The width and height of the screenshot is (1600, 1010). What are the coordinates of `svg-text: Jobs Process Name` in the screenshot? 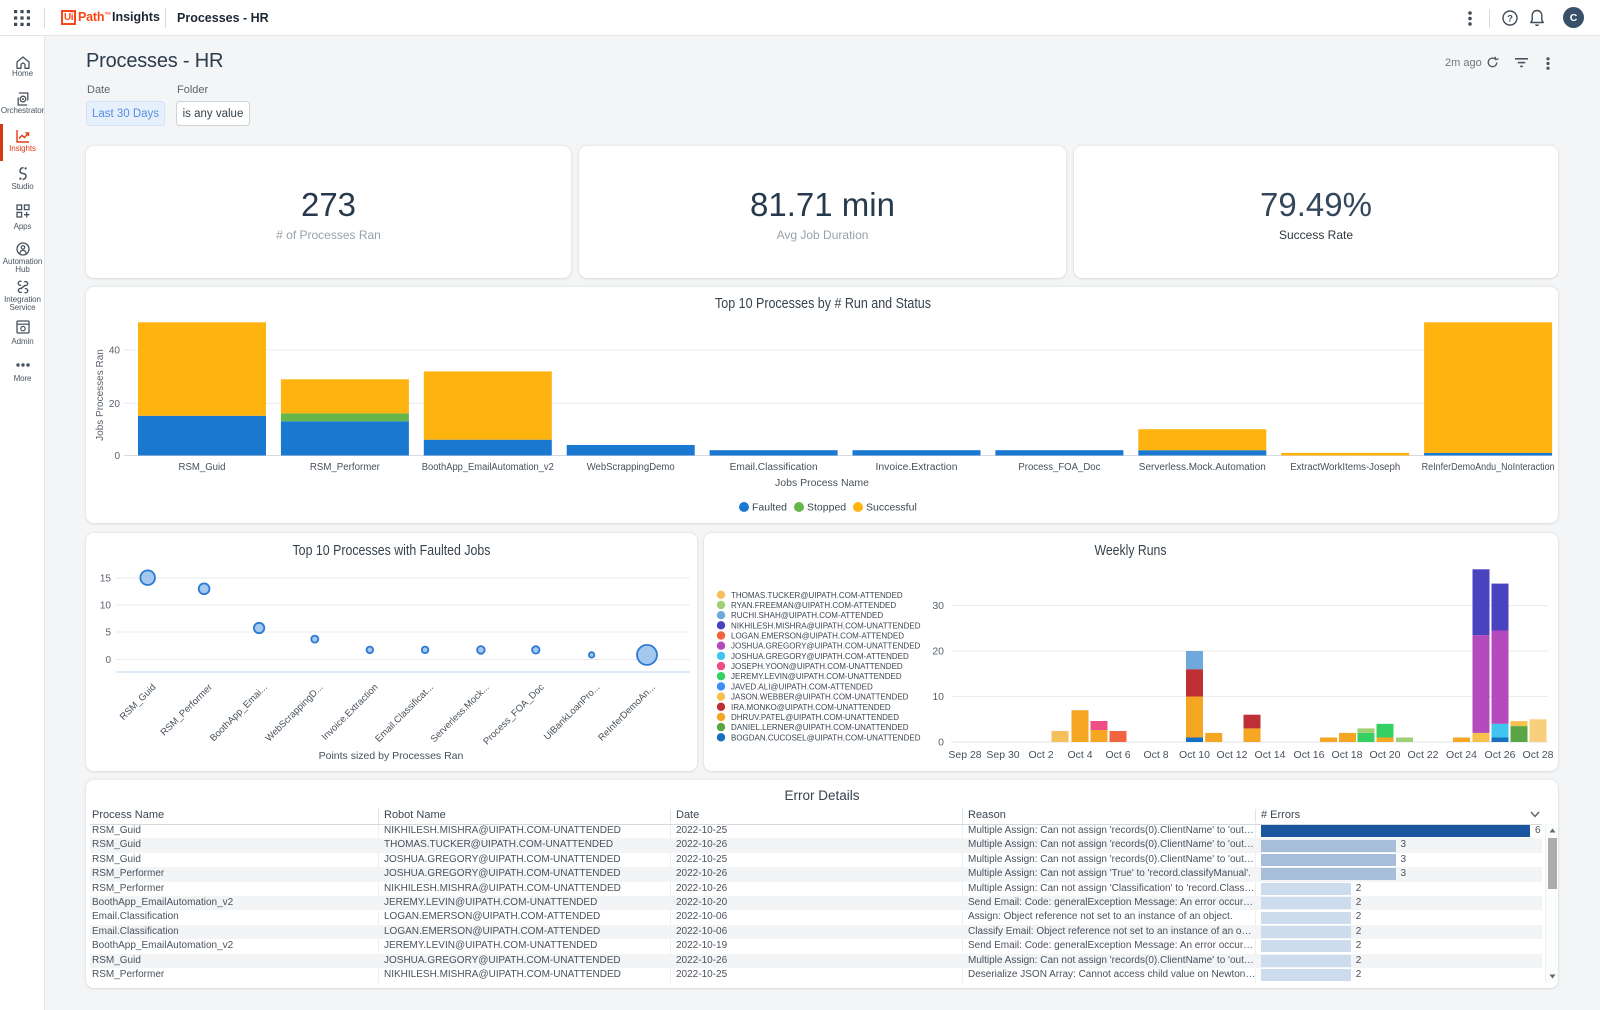 It's located at (822, 483).